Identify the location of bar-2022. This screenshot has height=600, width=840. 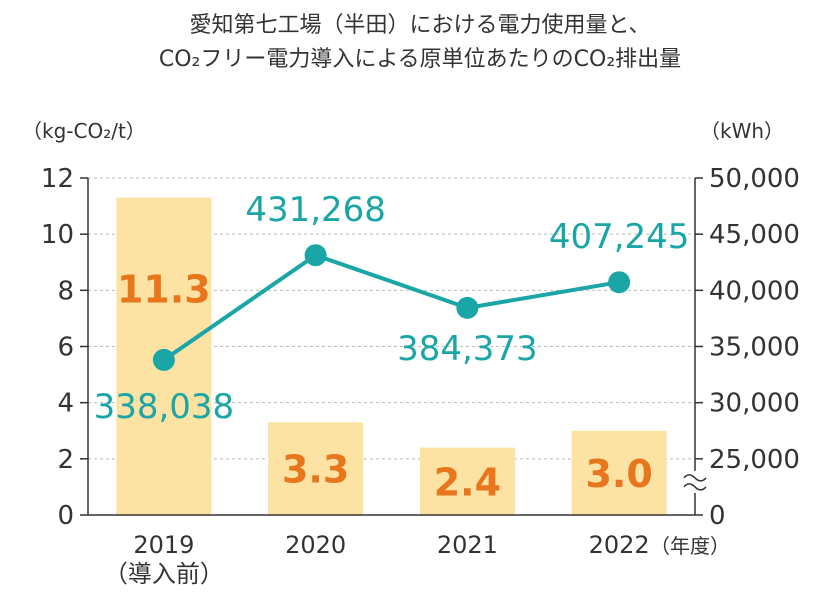
(619, 472).